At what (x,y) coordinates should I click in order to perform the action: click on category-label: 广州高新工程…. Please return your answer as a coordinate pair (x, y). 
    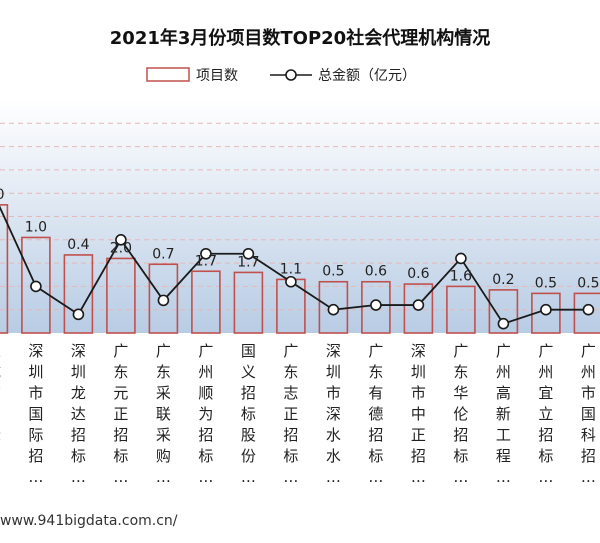
    Looking at the image, I should click on (503, 414).